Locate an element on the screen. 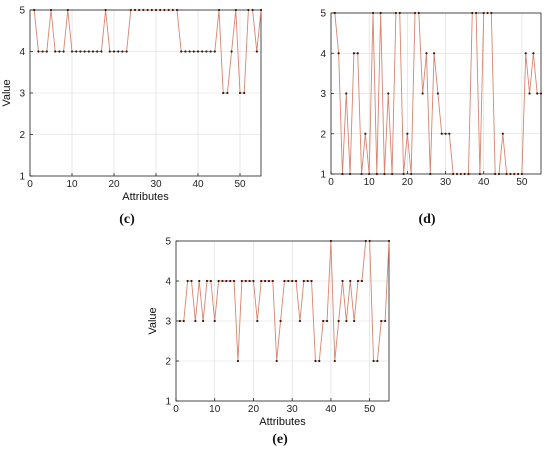  x-axis-label: Attributes is located at coordinates (145, 197).